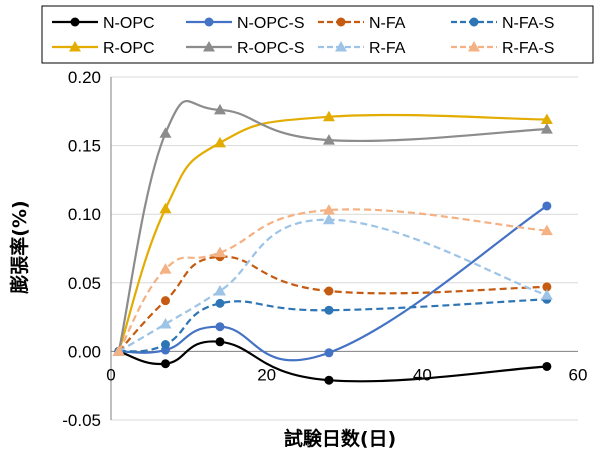  What do you see at coordinates (271, 23) in the screenshot?
I see `legend-label: N-OPC-S` at bounding box center [271, 23].